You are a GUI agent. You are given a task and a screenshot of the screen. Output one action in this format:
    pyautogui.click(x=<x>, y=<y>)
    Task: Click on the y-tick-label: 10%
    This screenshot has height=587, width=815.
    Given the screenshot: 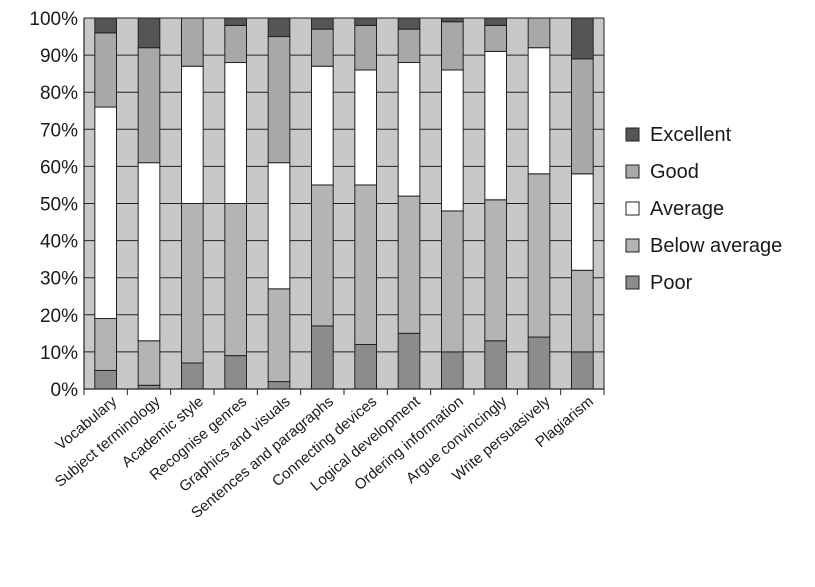 What is the action you would take?
    pyautogui.click(x=59, y=353)
    